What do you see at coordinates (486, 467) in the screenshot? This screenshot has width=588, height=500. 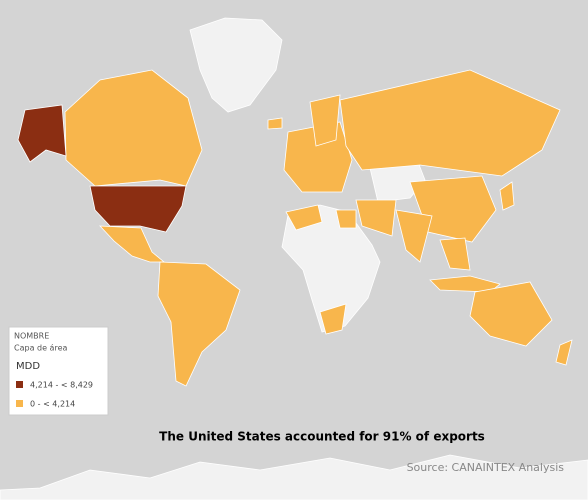 I see `source-note: Source: CANAINTEX Analysis` at bounding box center [486, 467].